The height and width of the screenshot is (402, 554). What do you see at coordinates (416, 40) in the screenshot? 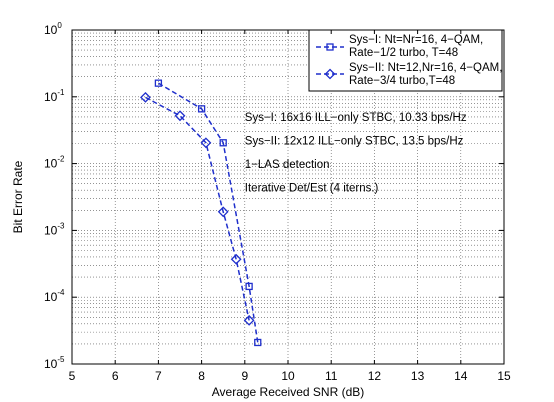
I see `legend-sys1-line1: Sys−I: Nt=Nr=16, 4−QAM,` at bounding box center [416, 40].